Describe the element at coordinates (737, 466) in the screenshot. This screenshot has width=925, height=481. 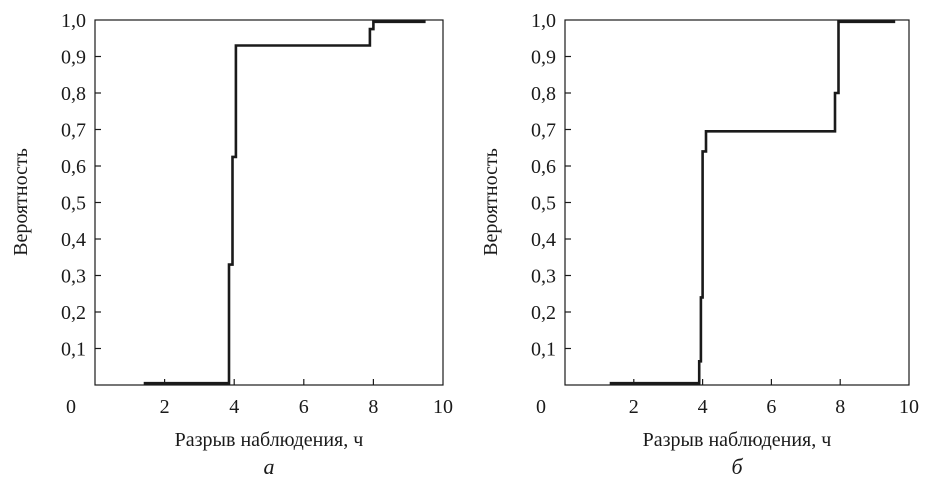
I see `panel-caption: б` at that location.